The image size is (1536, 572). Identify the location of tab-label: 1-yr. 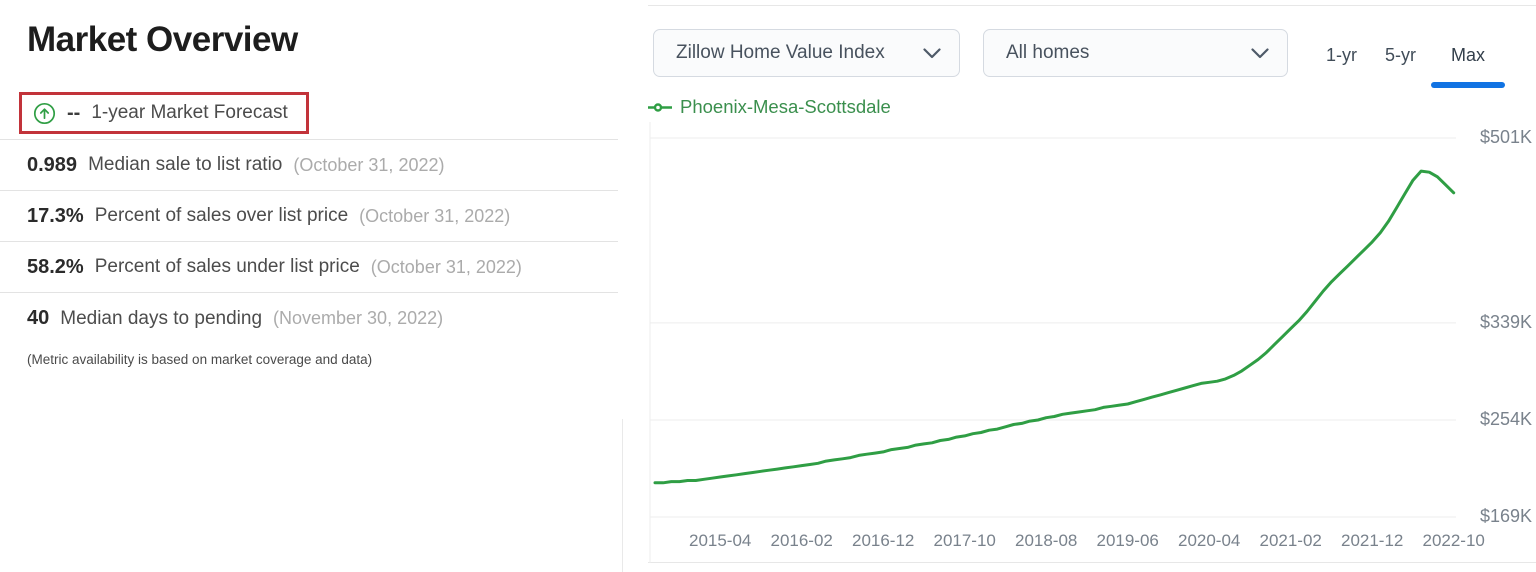
(1341, 54).